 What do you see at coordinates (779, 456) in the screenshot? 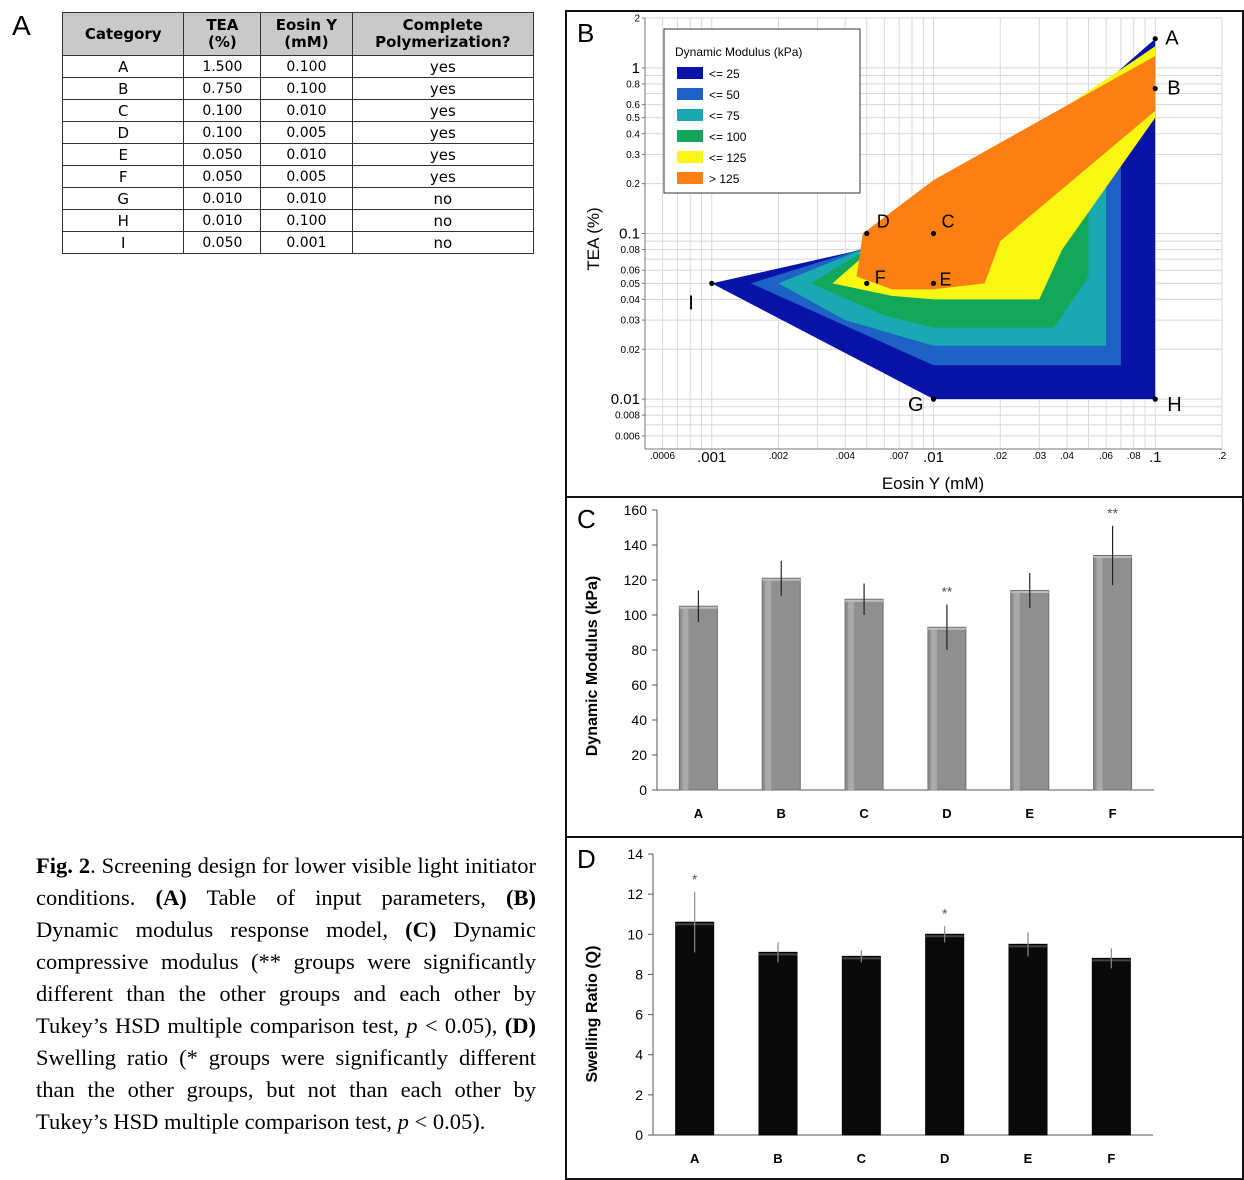
I see `contour-x-tick-label: .002` at bounding box center [779, 456].